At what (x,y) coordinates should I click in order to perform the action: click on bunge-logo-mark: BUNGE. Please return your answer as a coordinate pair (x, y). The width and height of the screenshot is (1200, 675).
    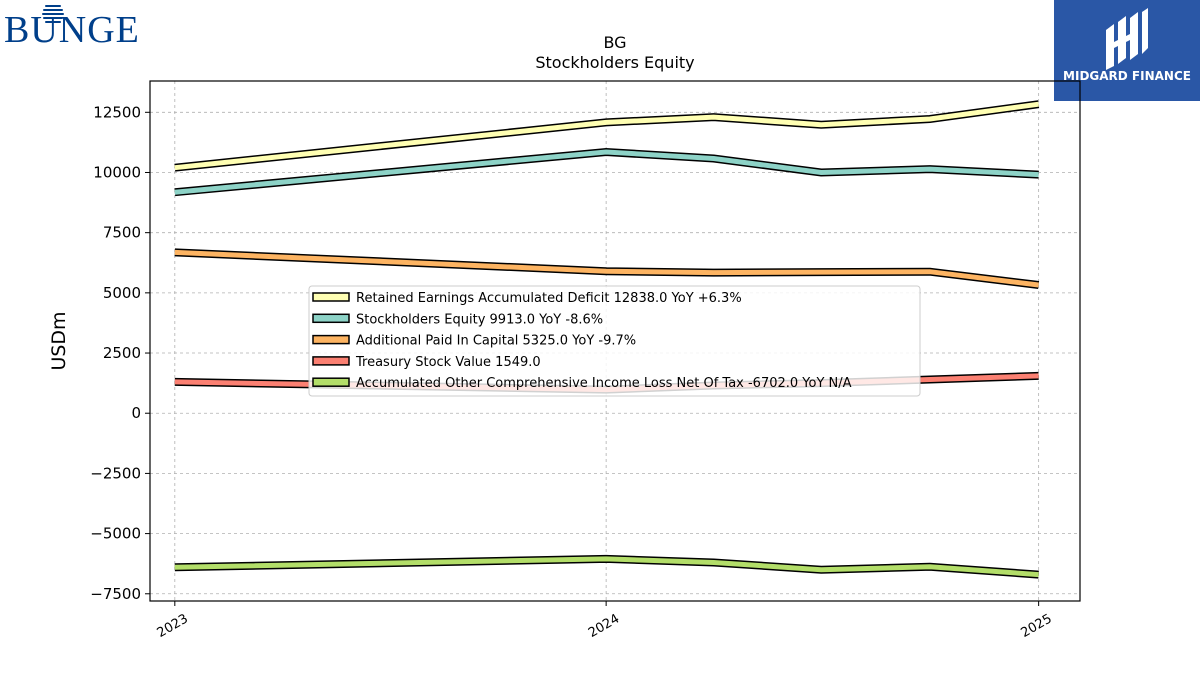
    Looking at the image, I should click on (72, 25).